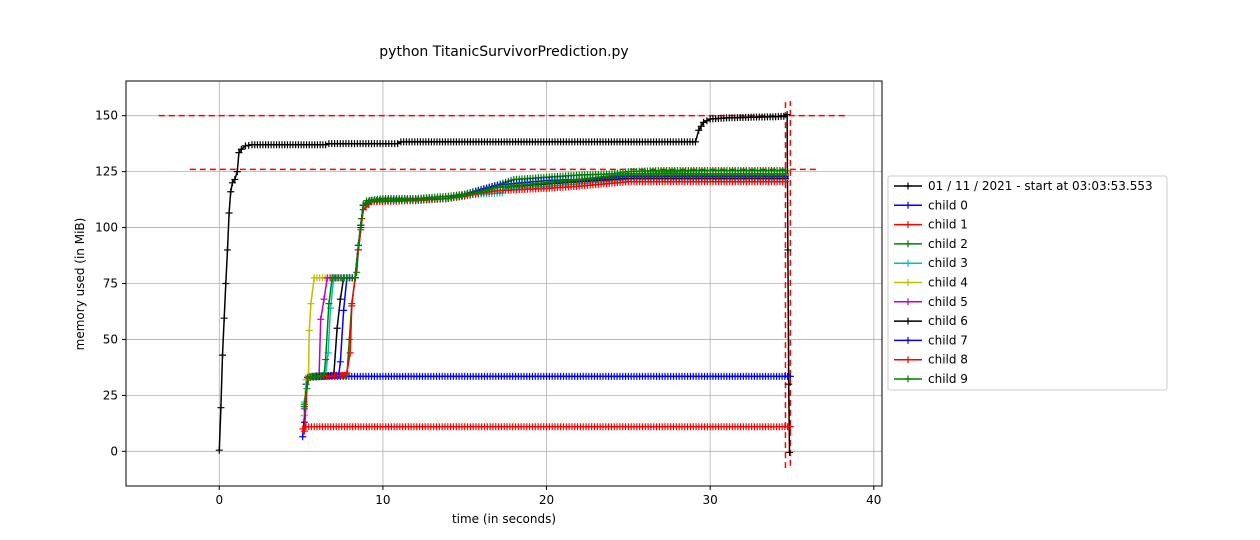 The image size is (1260, 540). What do you see at coordinates (873, 500) in the screenshot?
I see `x-tick-label: 40` at bounding box center [873, 500].